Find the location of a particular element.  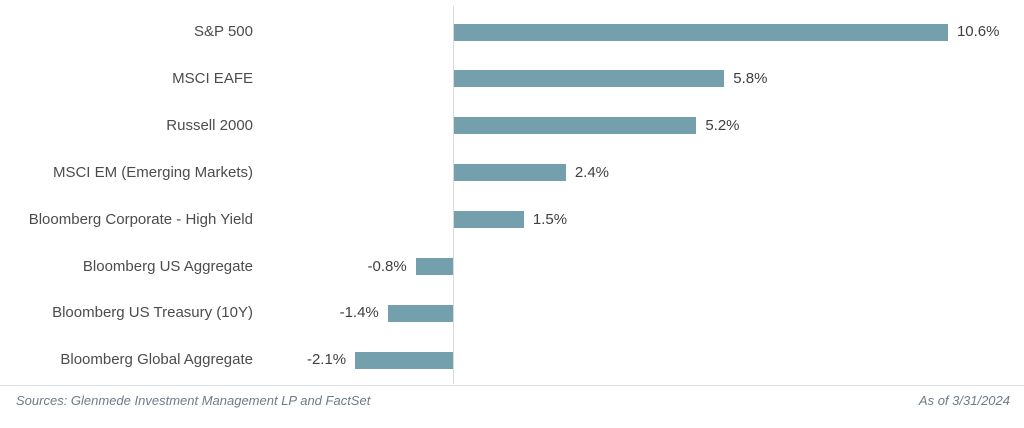

category-label: Bloomberg US Aggregate is located at coordinates (167, 266).